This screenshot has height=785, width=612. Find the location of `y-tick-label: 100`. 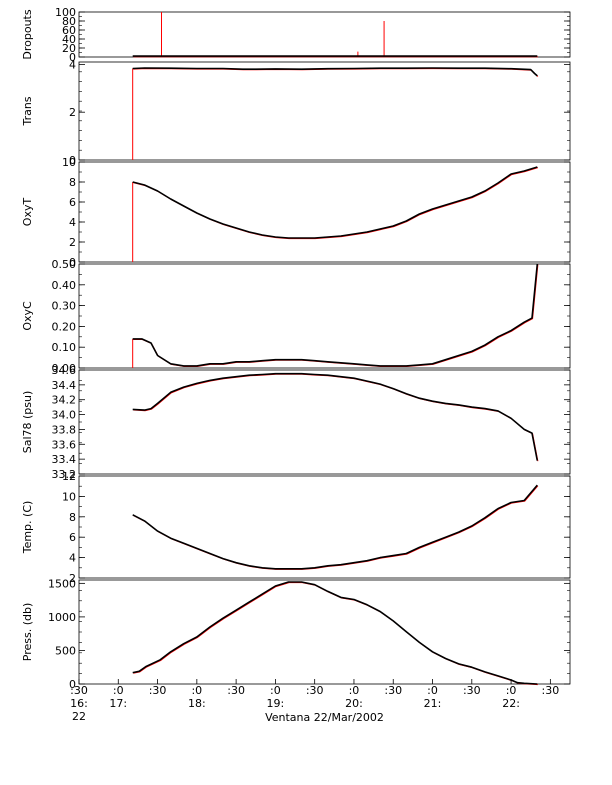

y-tick-label: 100 is located at coordinates (65, 12).